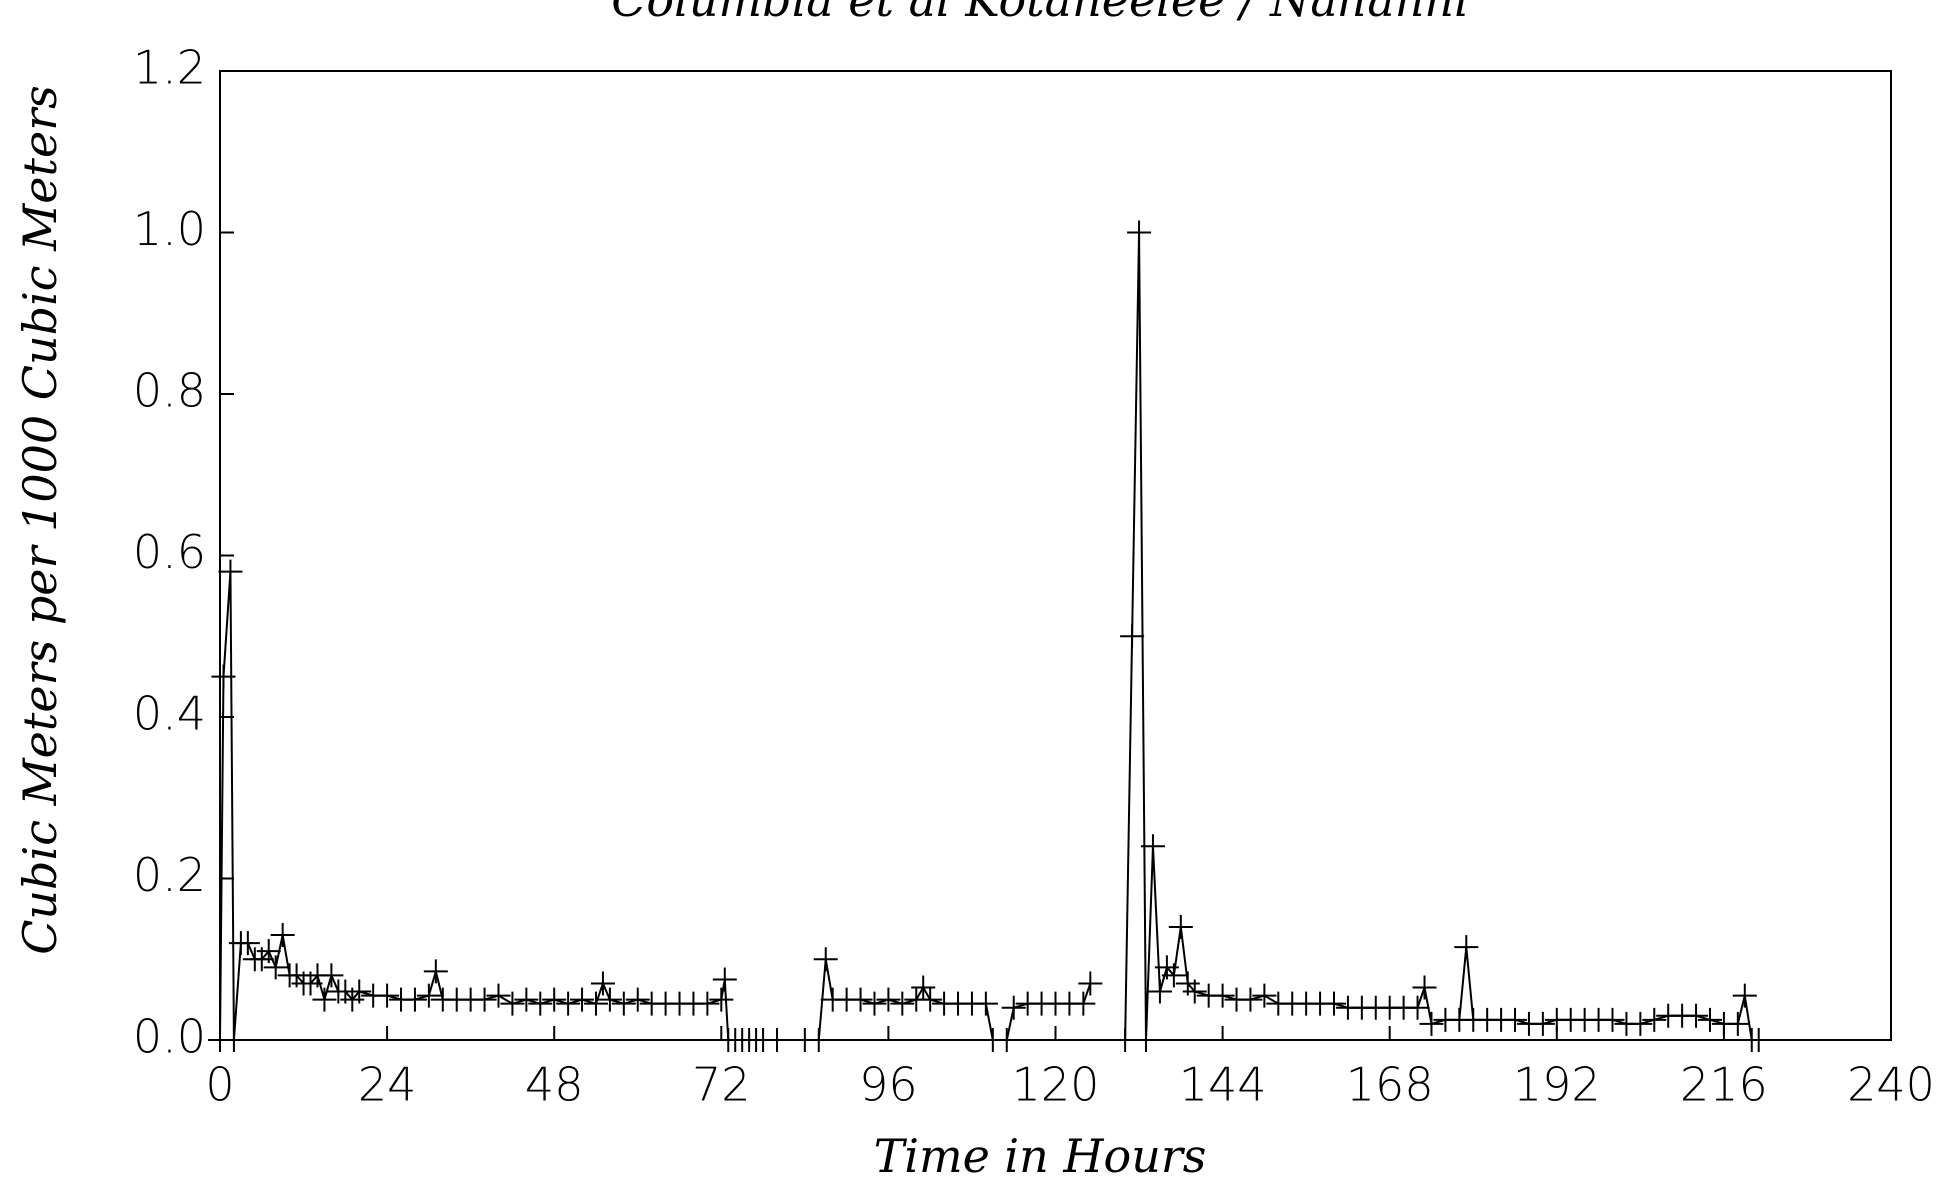 This screenshot has height=1189, width=1949. Describe the element at coordinates (1557, 1085) in the screenshot. I see `x-tick-label: 192` at that location.